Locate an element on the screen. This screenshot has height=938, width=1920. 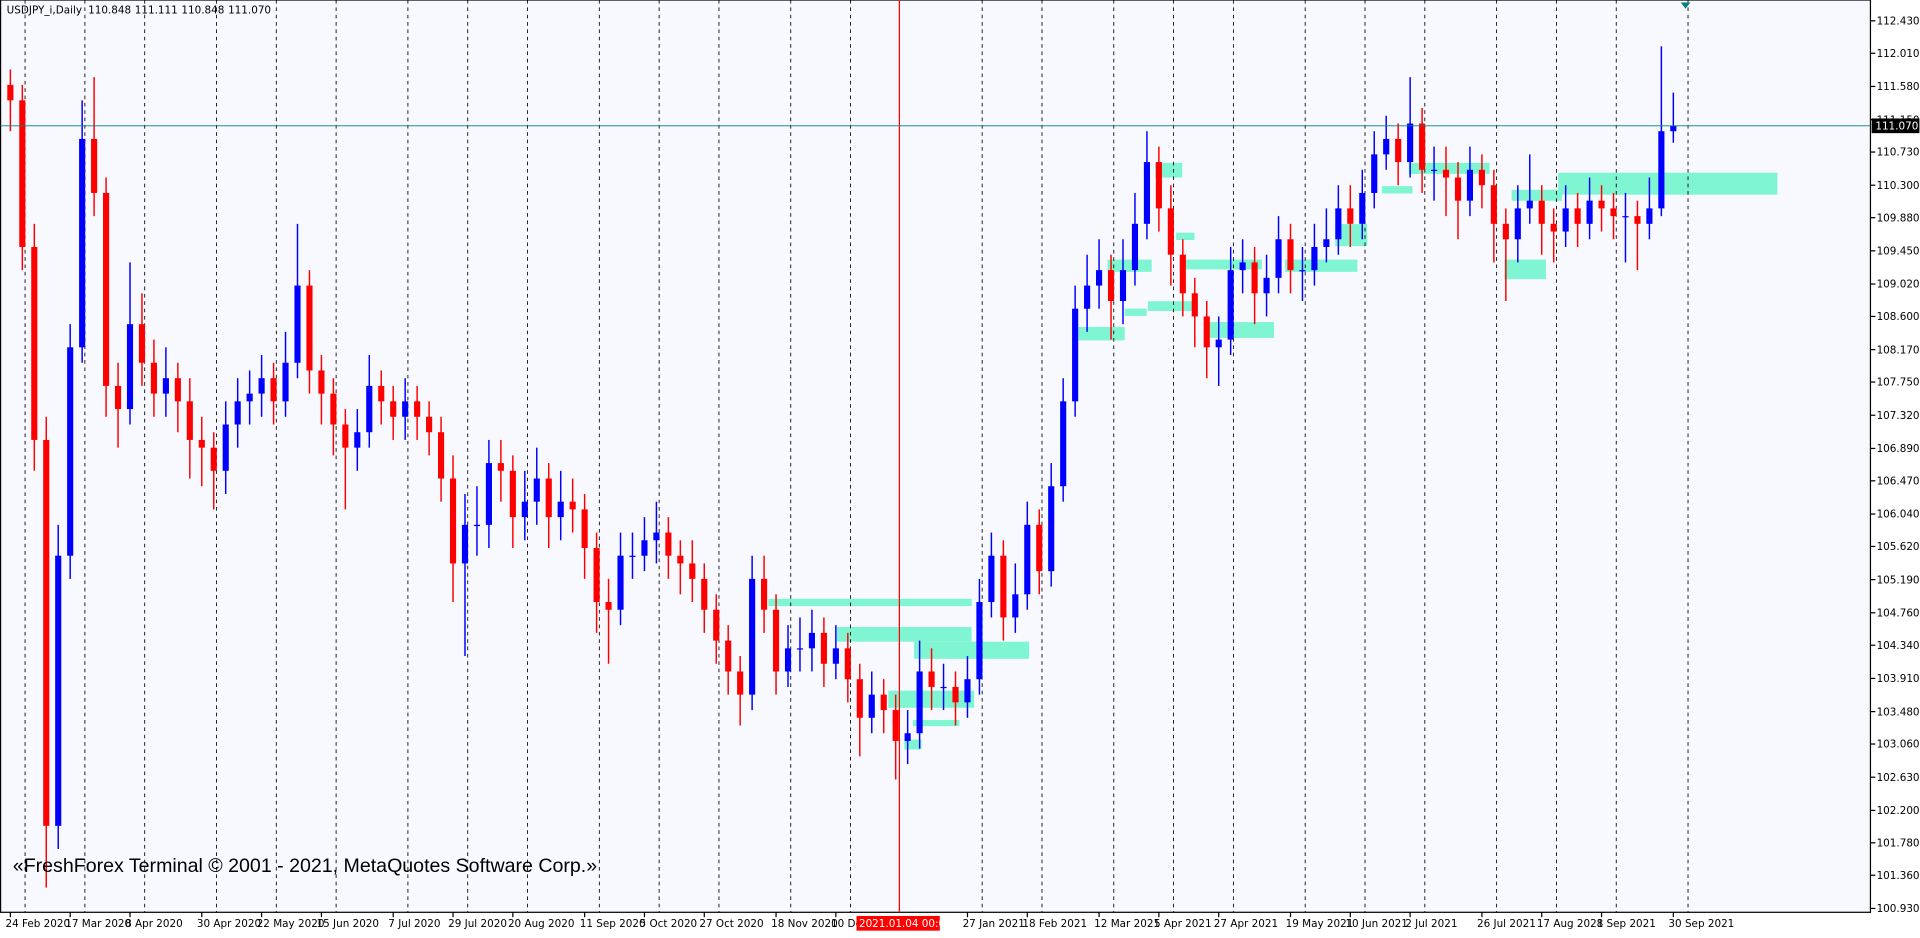
crosshair-label-bg is located at coordinates (898, 923).